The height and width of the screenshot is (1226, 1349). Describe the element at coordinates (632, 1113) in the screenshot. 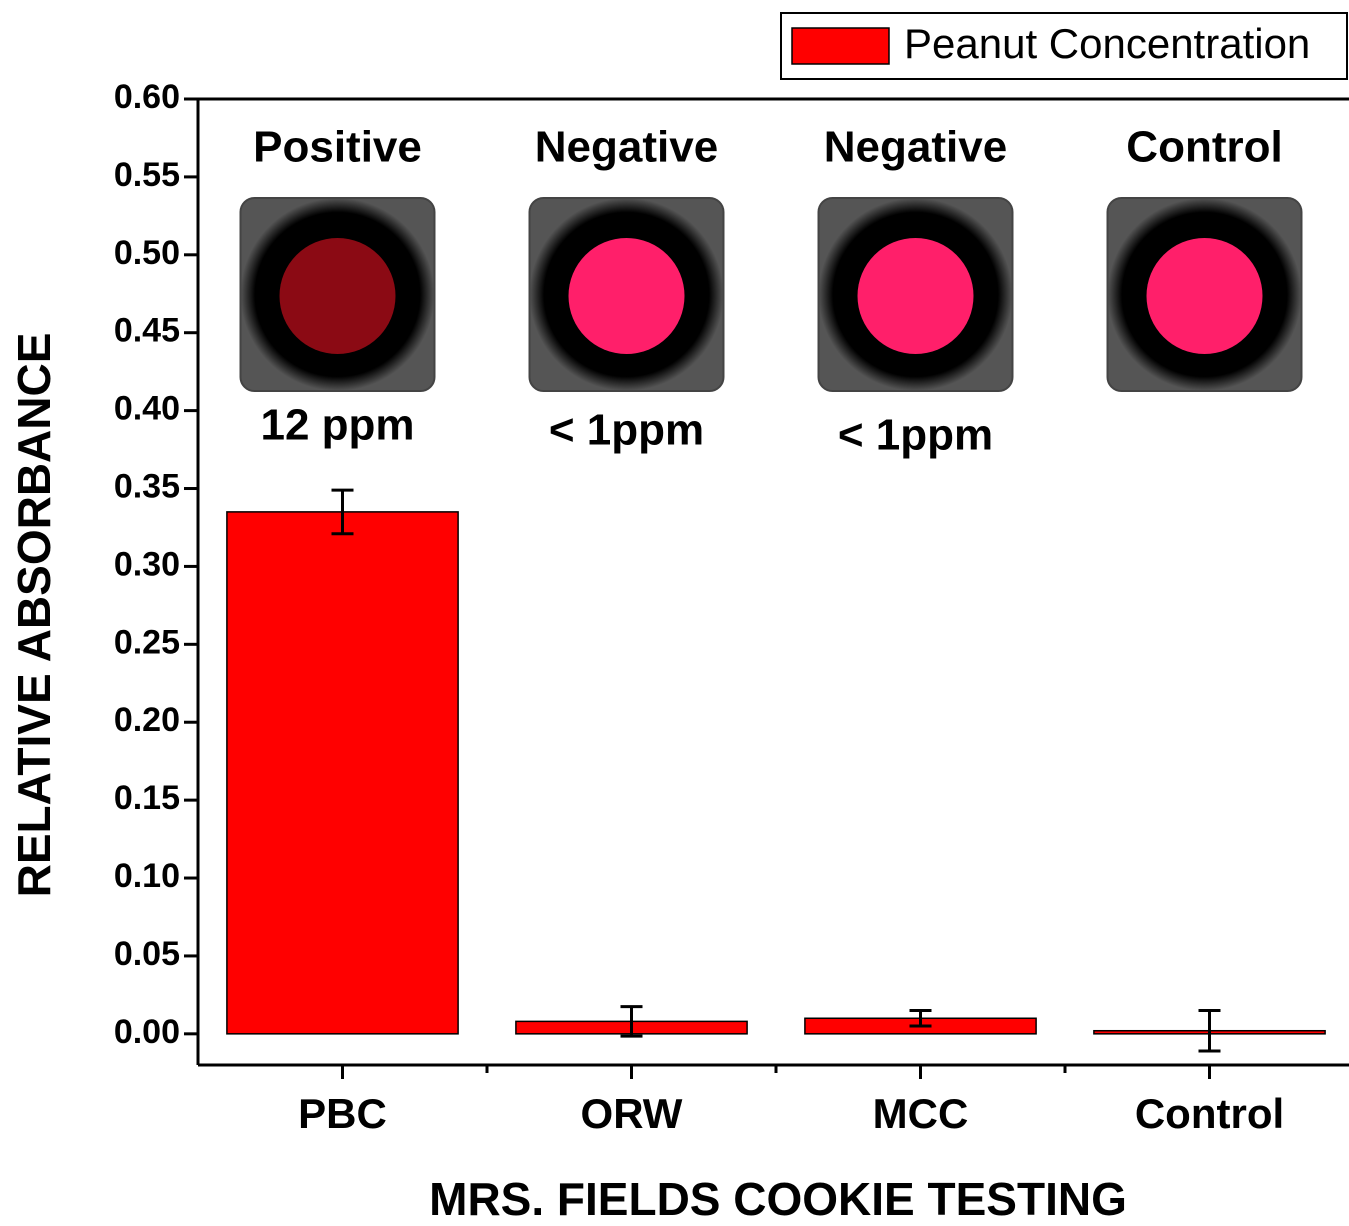

I see `x-tick-label: ORW` at that location.